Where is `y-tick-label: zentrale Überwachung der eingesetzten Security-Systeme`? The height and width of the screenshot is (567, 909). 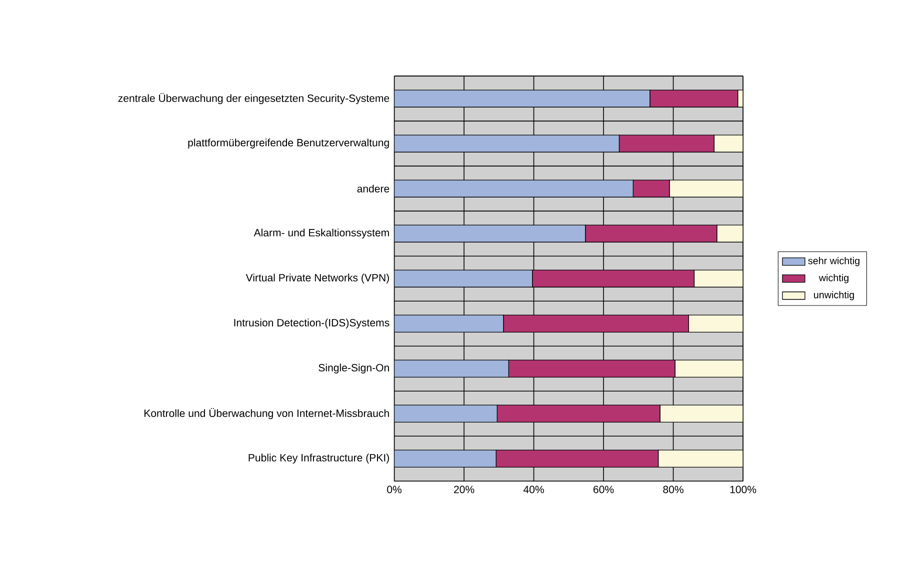
y-tick-label: zentrale Überwachung der eingesetzten Security-Systeme is located at coordinates (254, 98).